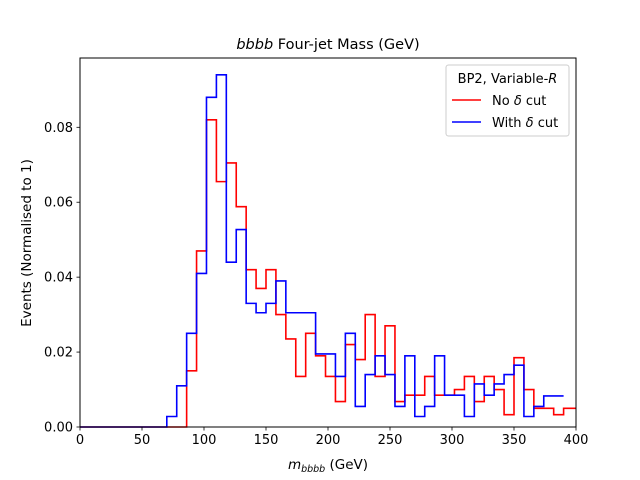  Describe the element at coordinates (328, 466) in the screenshot. I see `x-axis-label: mbbbb (GeV)` at that location.